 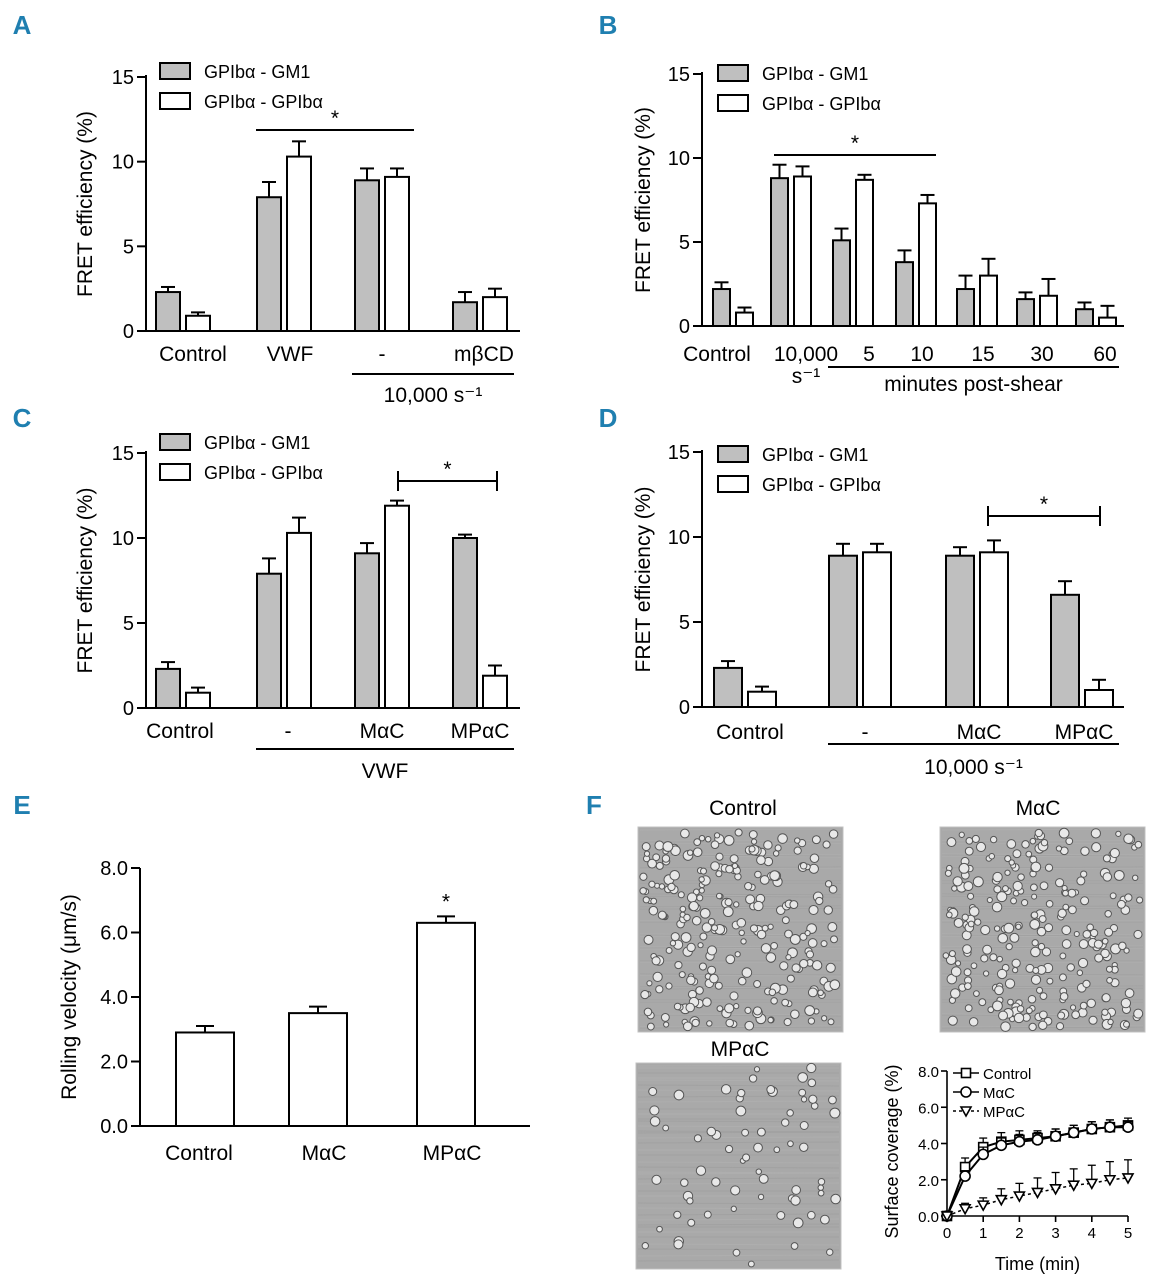 I want to click on legend-label: GPIbα - GPIbα, so click(x=263, y=102).